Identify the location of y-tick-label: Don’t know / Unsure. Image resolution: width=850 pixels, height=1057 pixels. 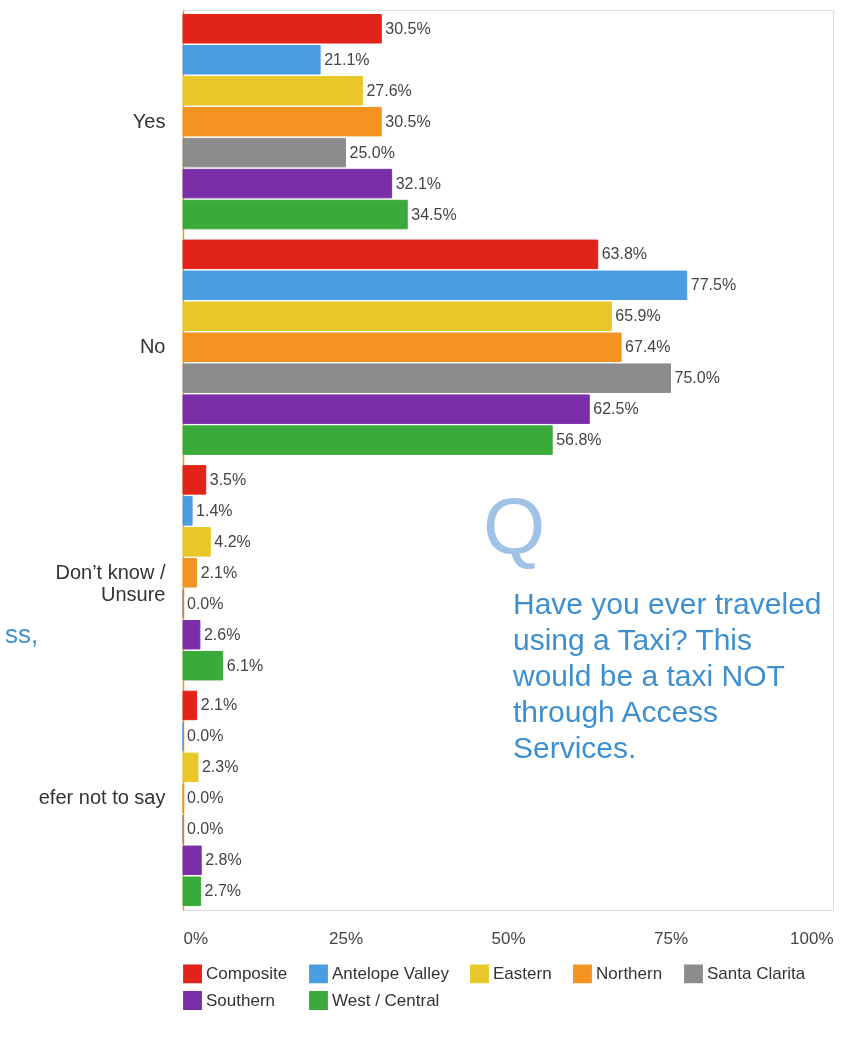
(110, 582).